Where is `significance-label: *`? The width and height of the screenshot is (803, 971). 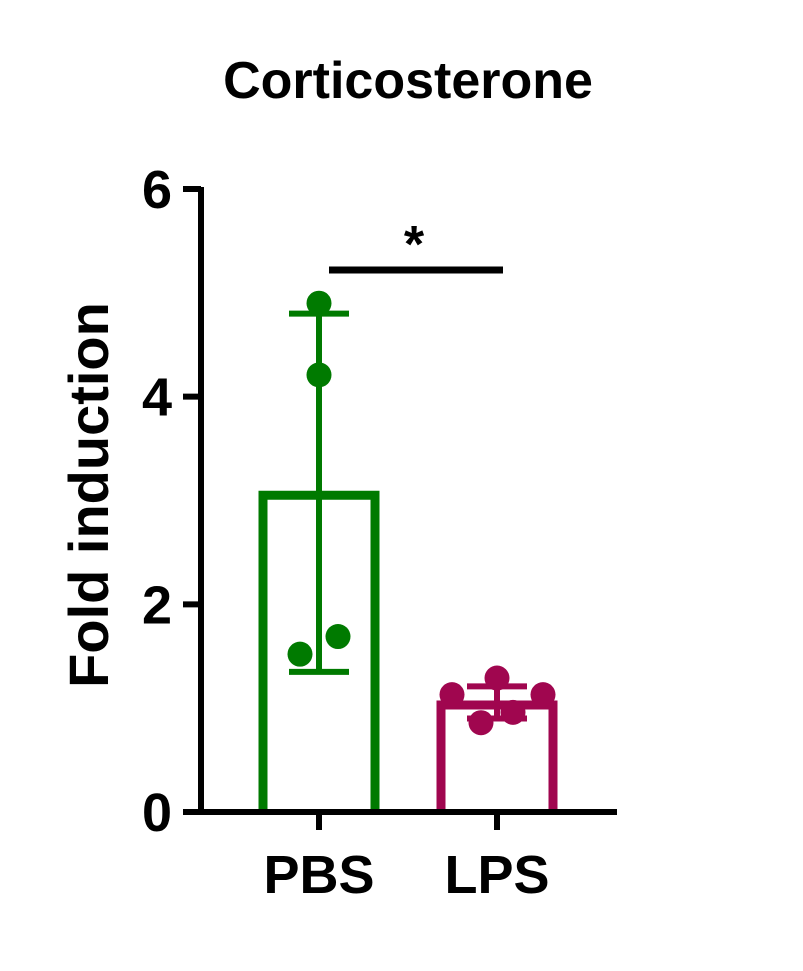 significance-label: * is located at coordinates (414, 245).